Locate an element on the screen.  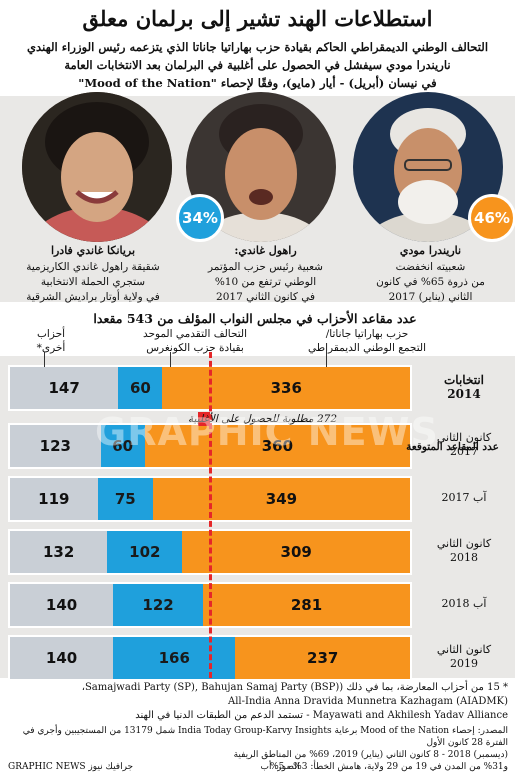
bar-upa: 166 is located at coordinates (174, 658).